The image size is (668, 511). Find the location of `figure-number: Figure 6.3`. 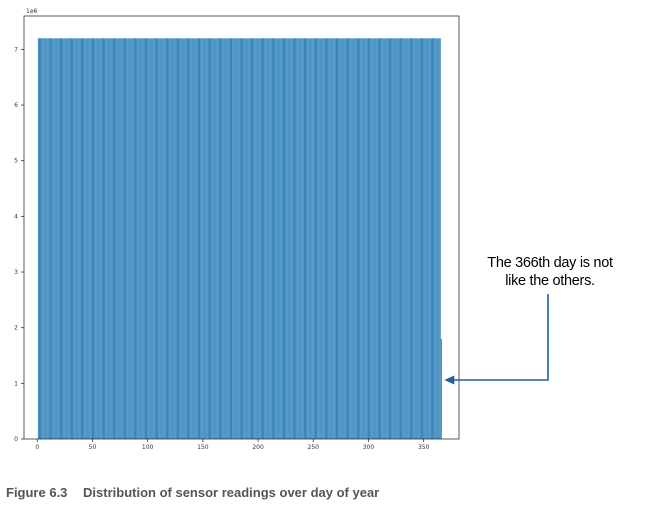

figure-number: Figure 6.3 is located at coordinates (37, 492).